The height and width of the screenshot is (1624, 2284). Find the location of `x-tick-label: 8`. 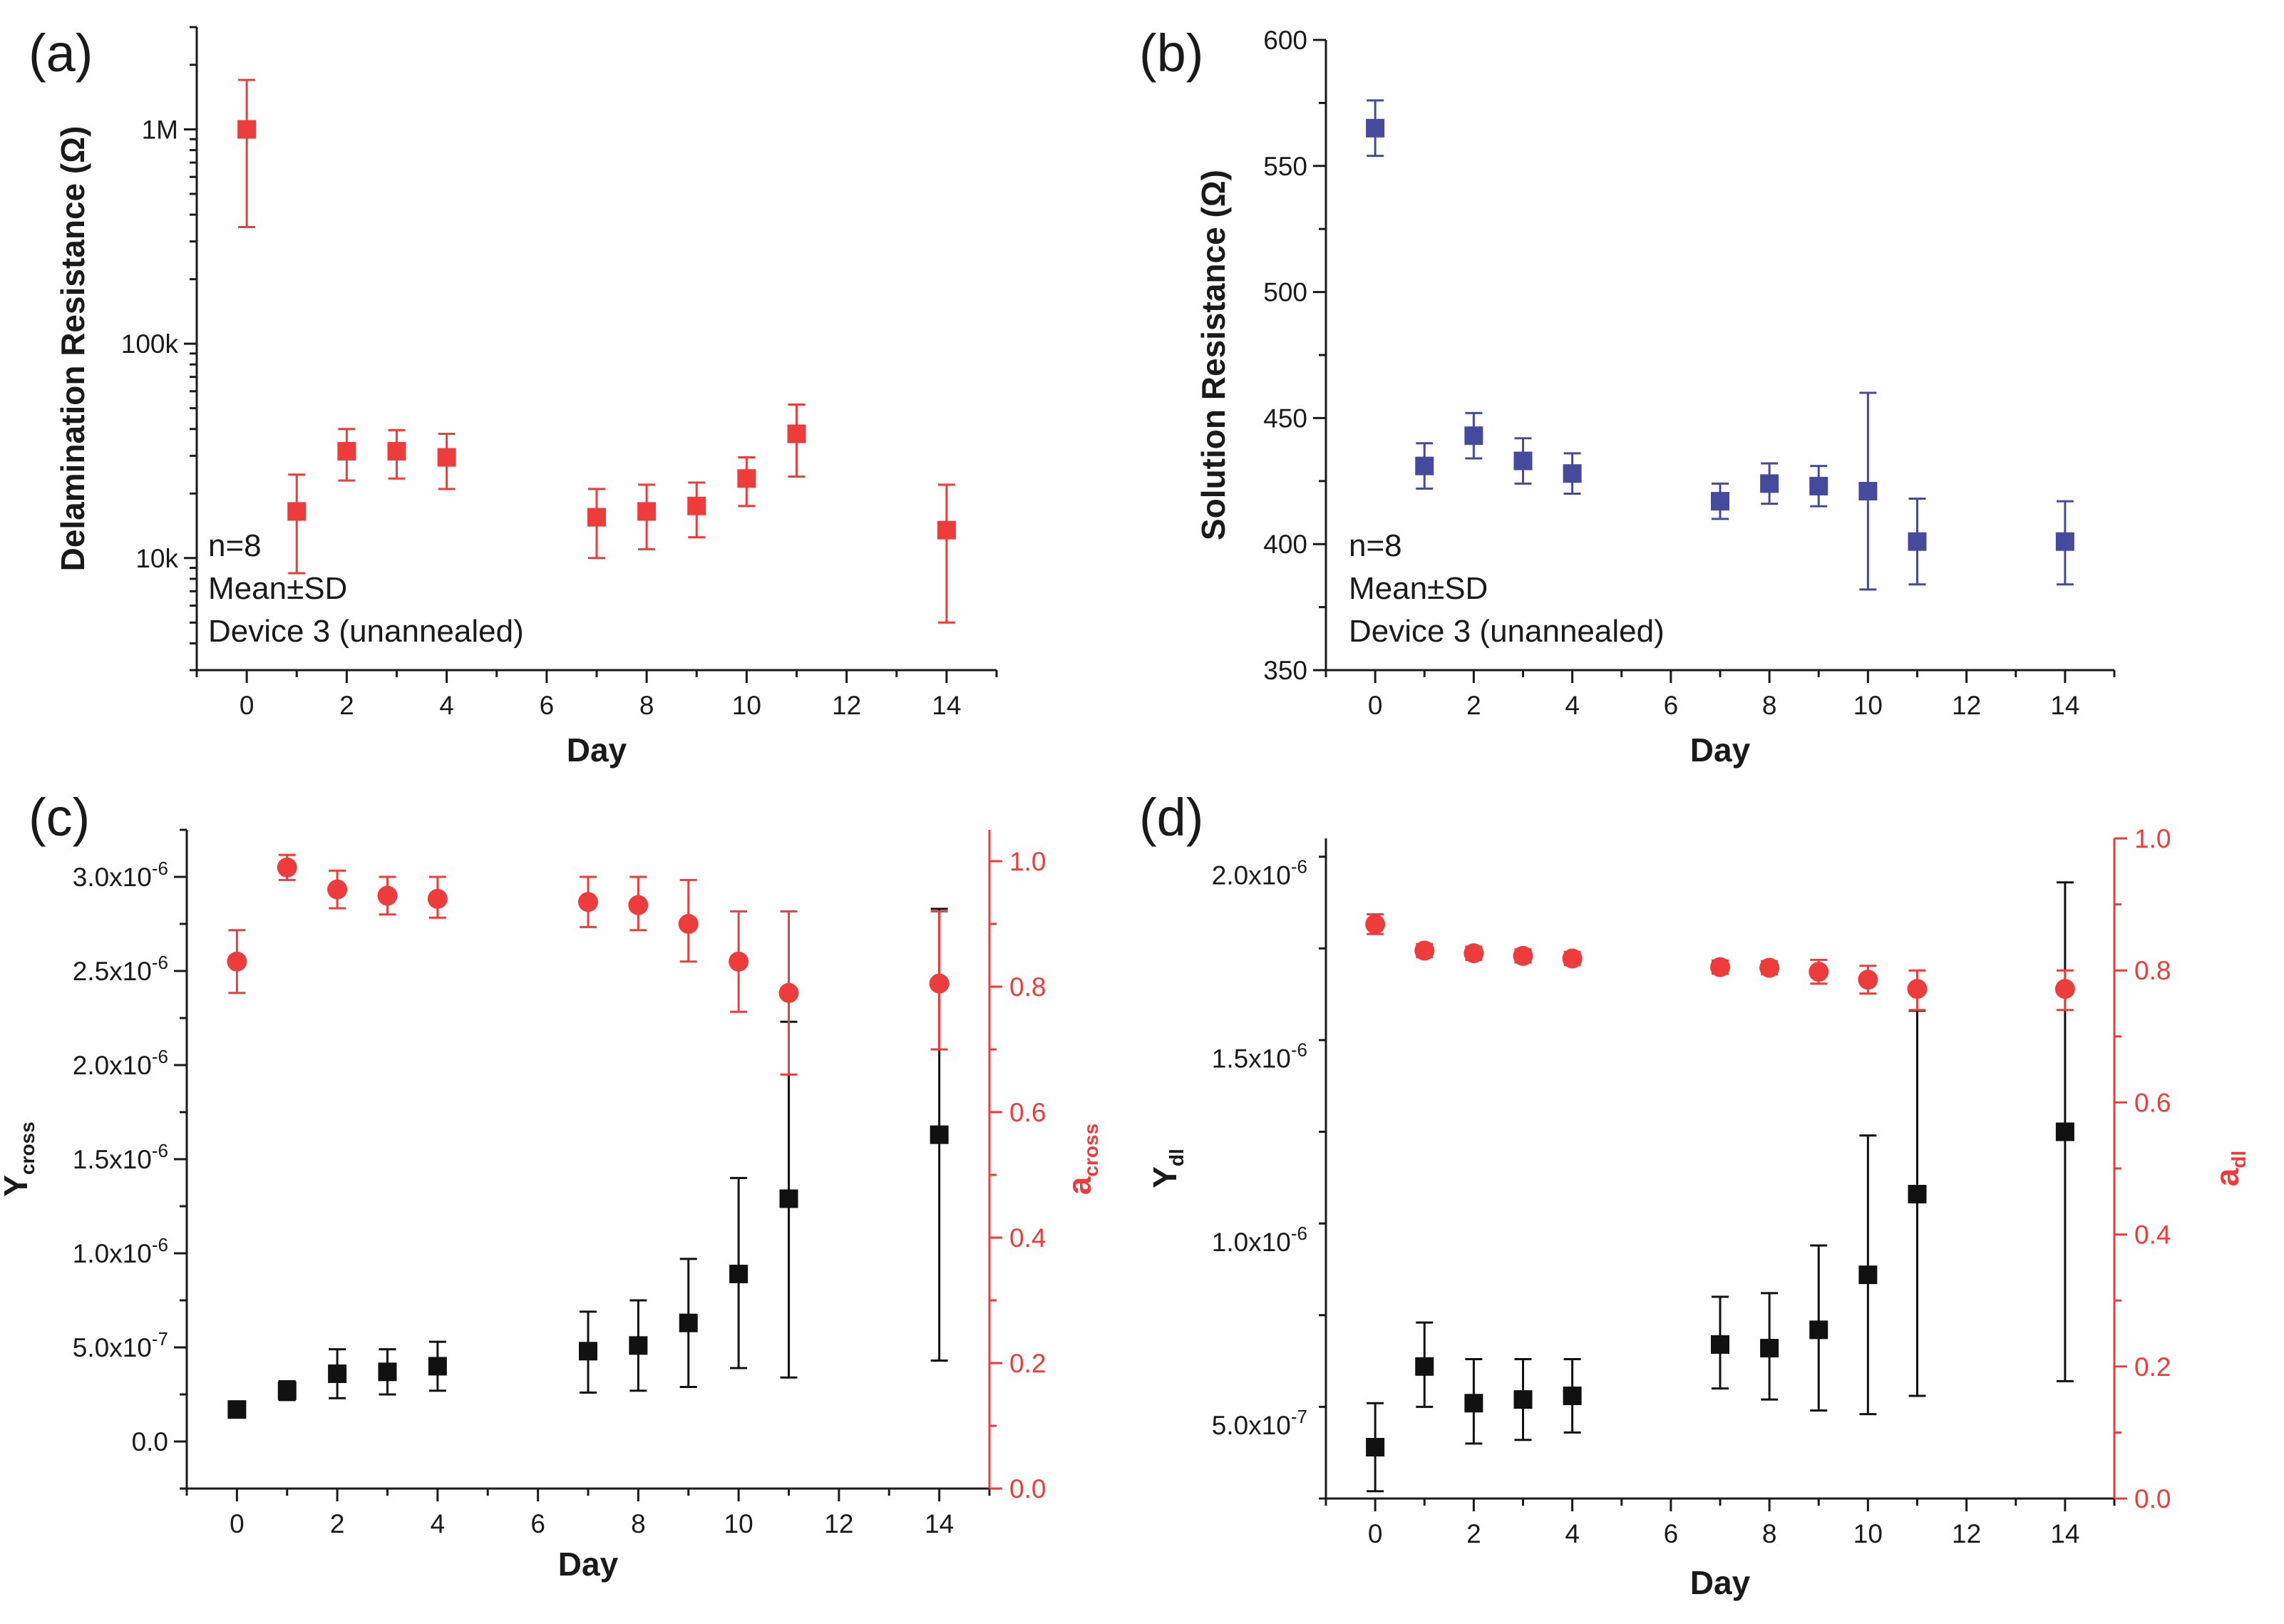

x-tick-label: 8 is located at coordinates (646, 705).